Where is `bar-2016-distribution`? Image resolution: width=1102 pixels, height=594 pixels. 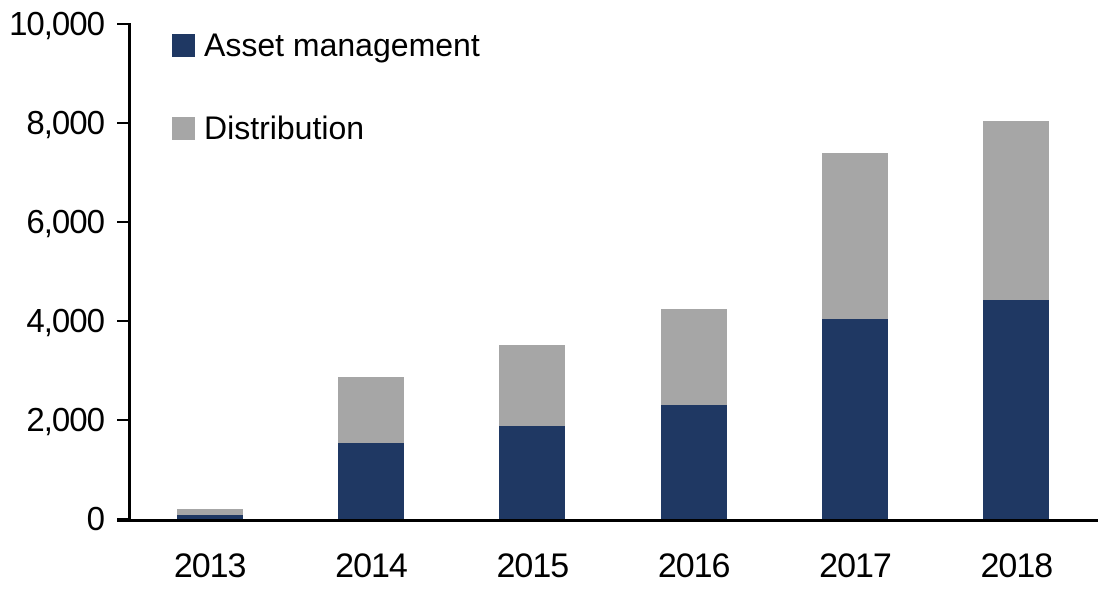
bar-2016-distribution is located at coordinates (693, 357).